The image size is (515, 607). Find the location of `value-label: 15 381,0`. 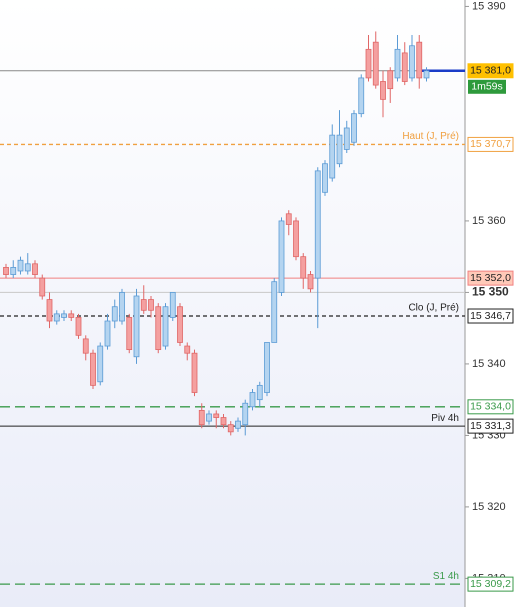

value-label: 15 381,0 is located at coordinates (490, 71).